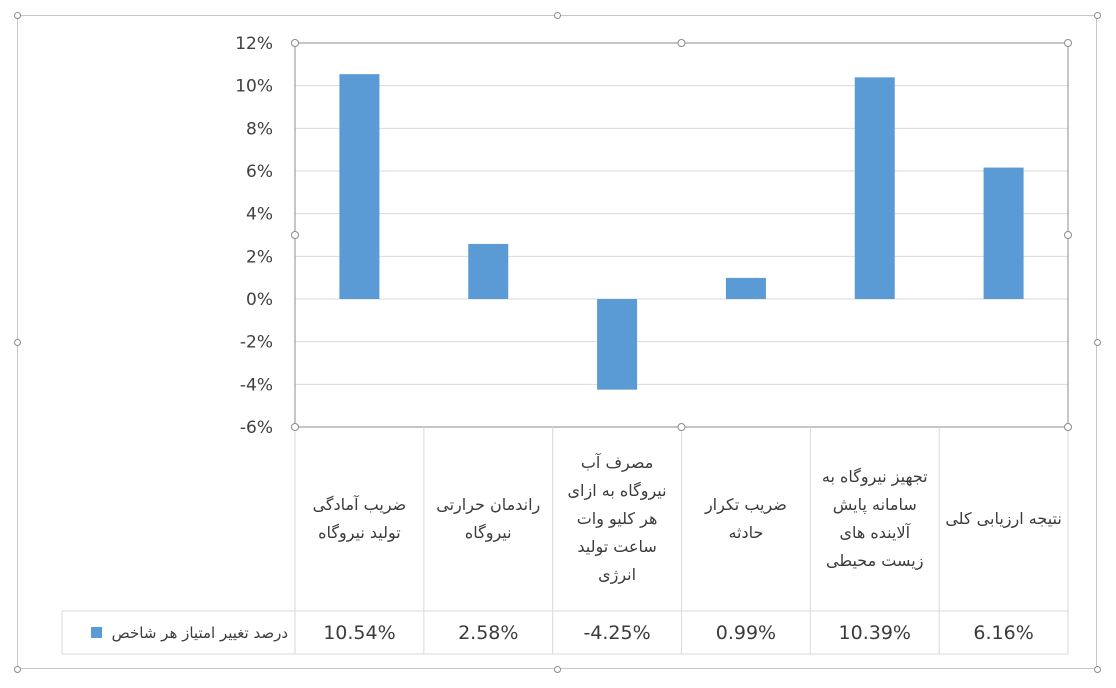  I want to click on category-label: ضریب تکرار حادثه, so click(745, 518).